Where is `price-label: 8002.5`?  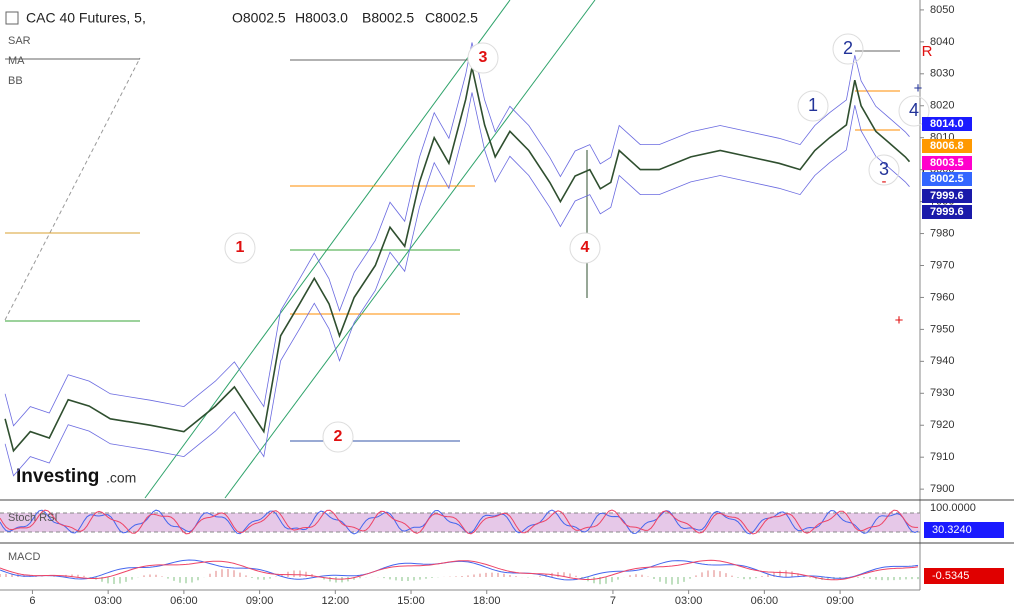 price-label: 8002.5 is located at coordinates (947, 179).